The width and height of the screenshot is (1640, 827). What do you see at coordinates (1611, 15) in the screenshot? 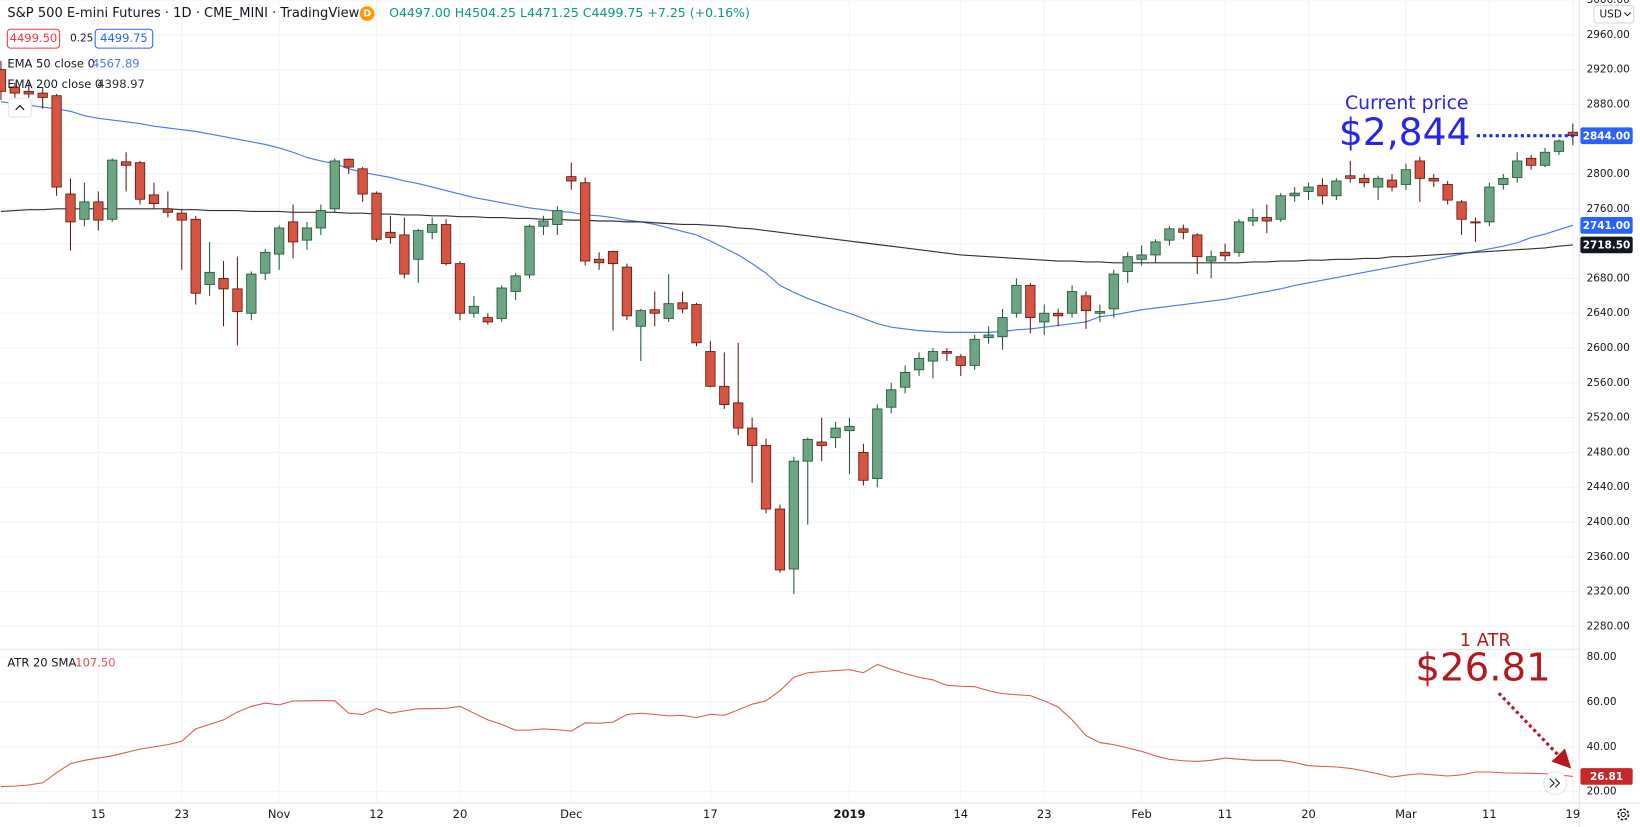
I see `currency-label: USD` at bounding box center [1611, 15].